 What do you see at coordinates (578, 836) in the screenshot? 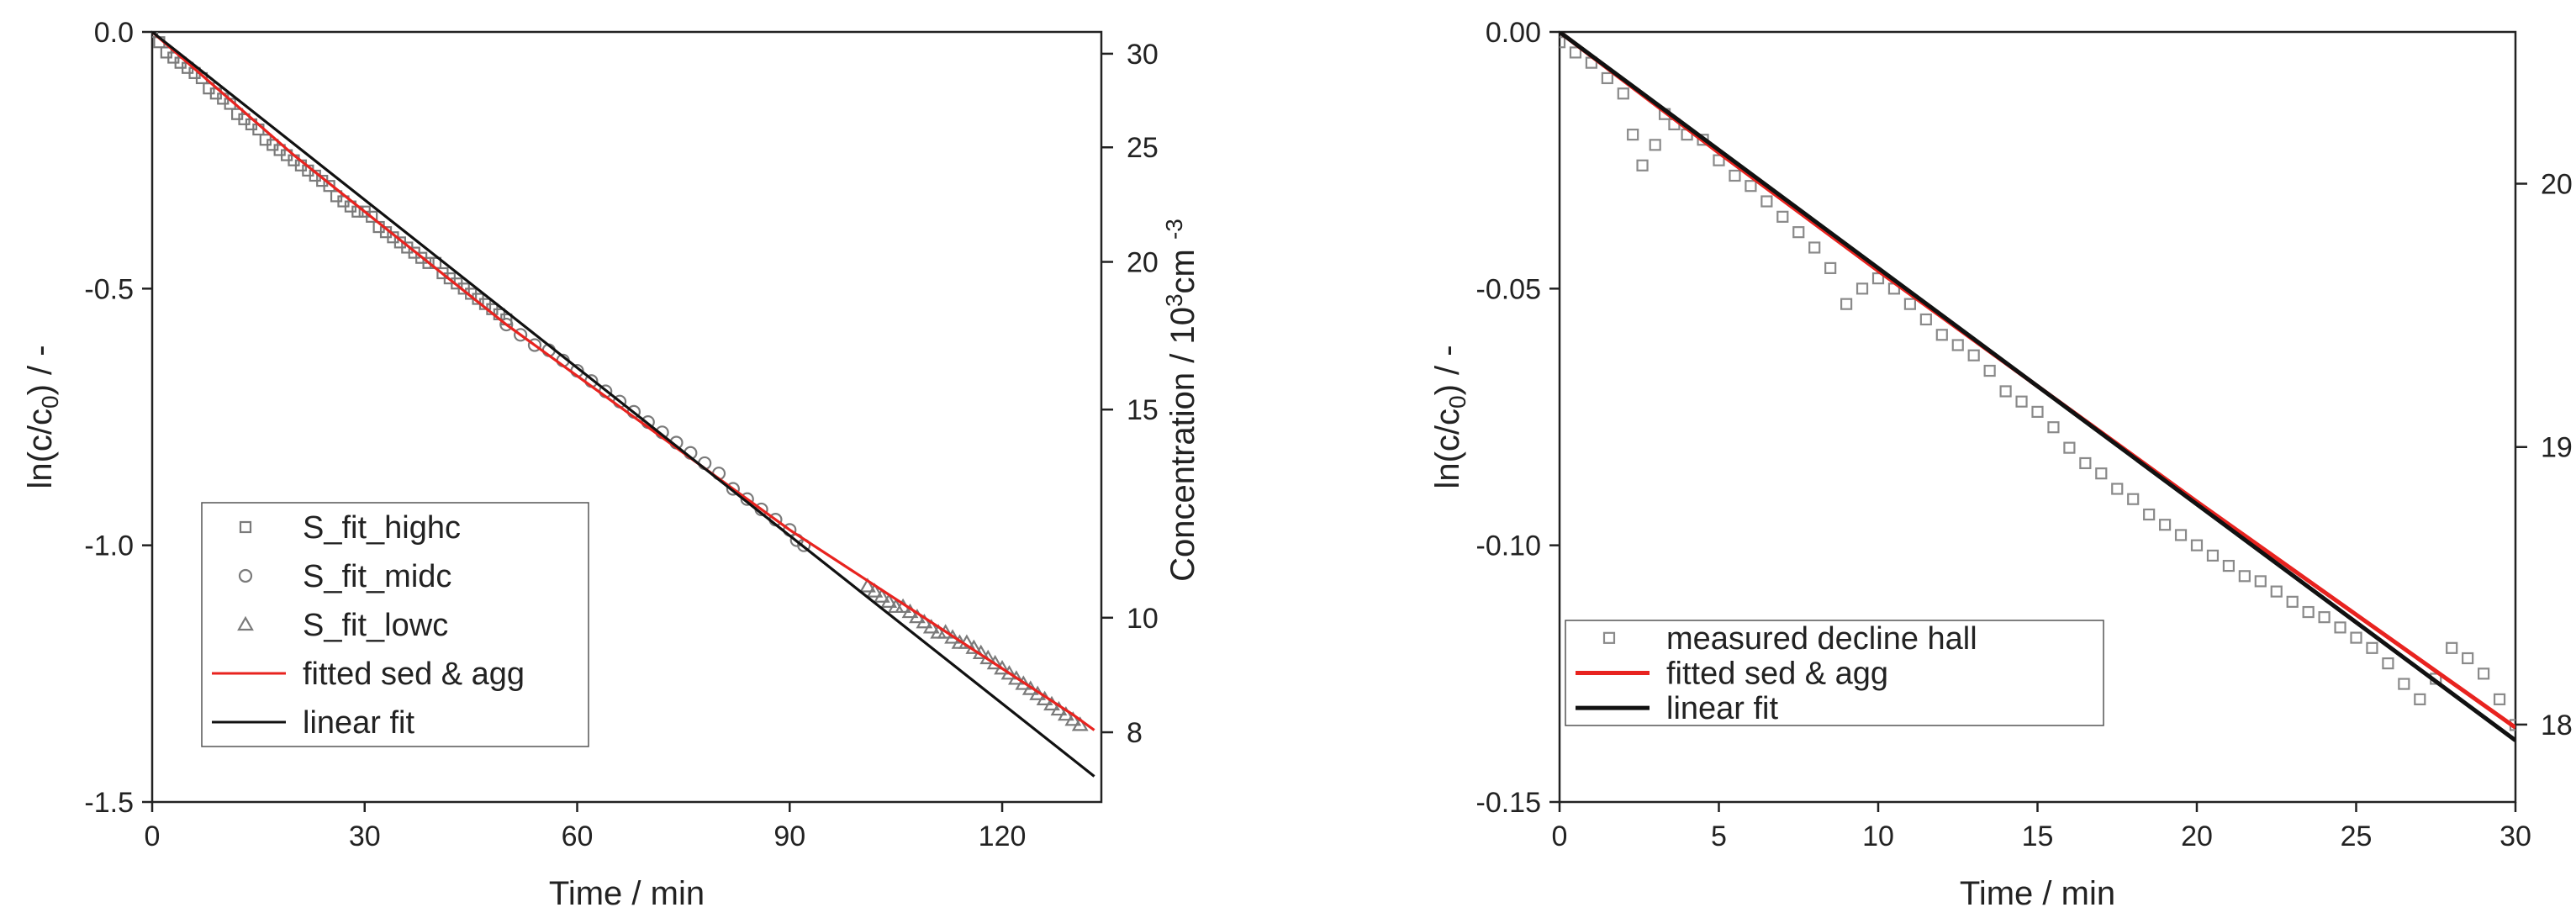
I see `x-tick-label: 60` at bounding box center [578, 836].